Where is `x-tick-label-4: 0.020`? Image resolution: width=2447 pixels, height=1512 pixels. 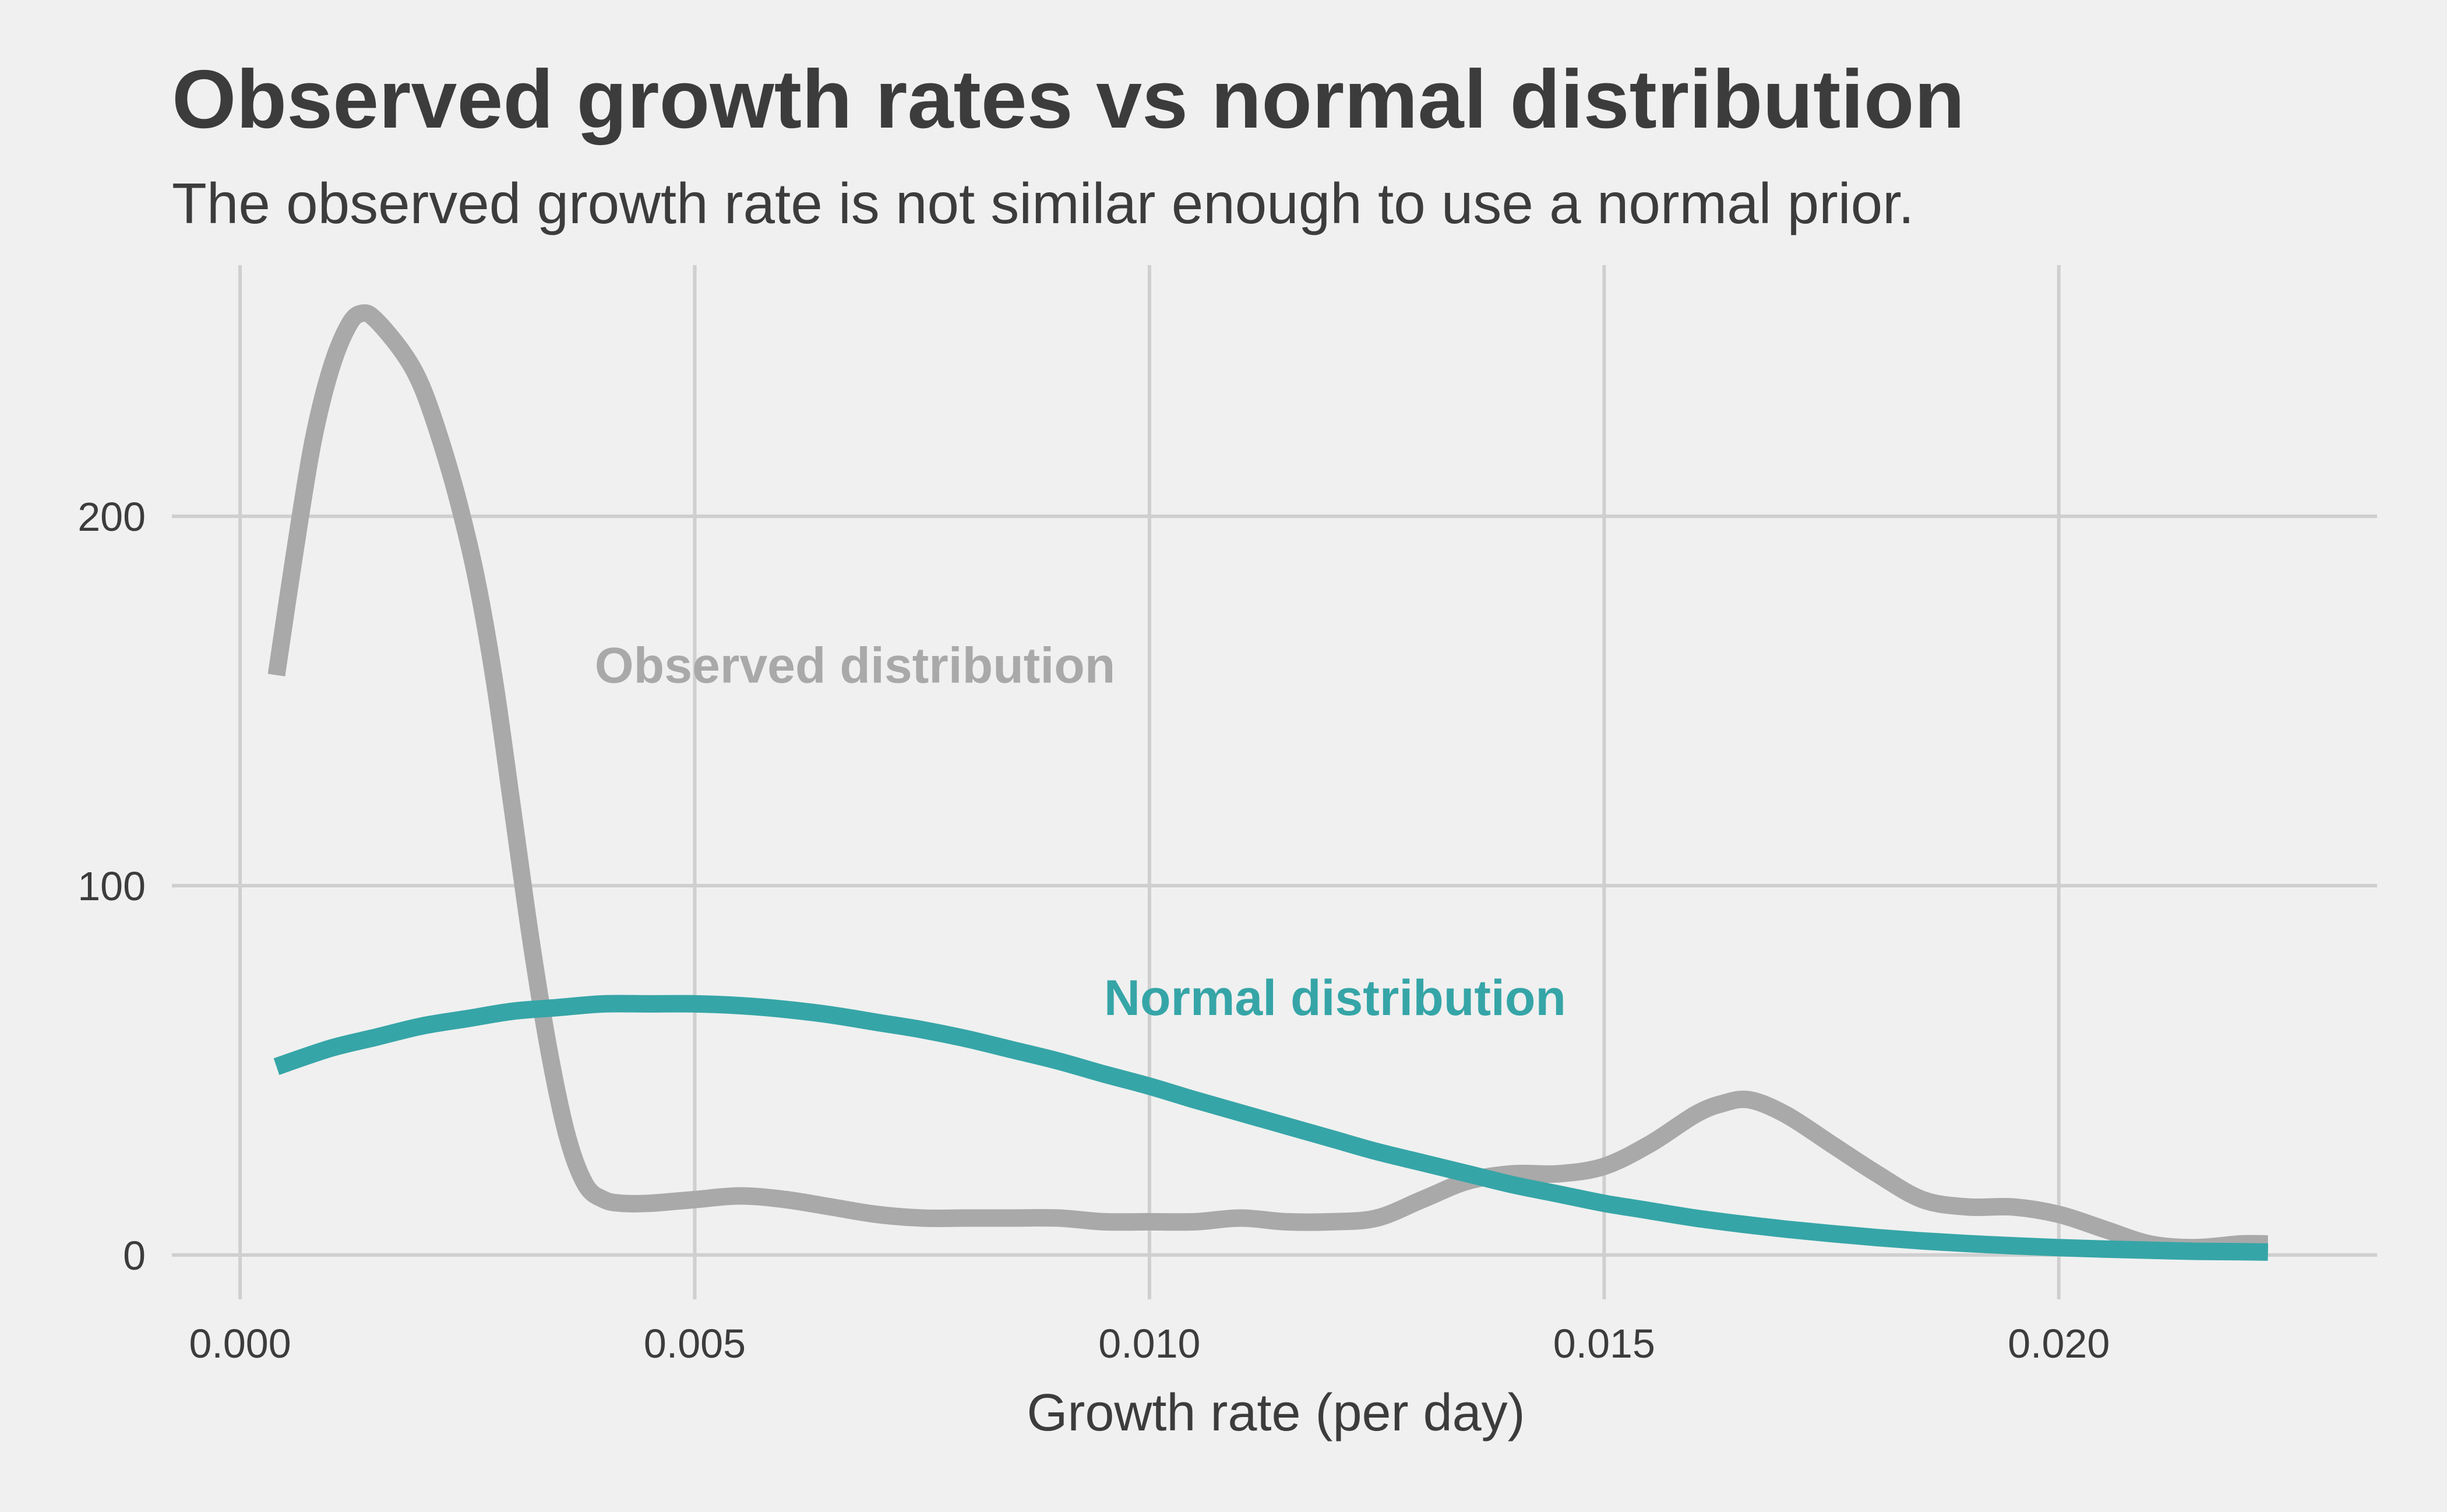 x-tick-label-4: 0.020 is located at coordinates (2059, 1344).